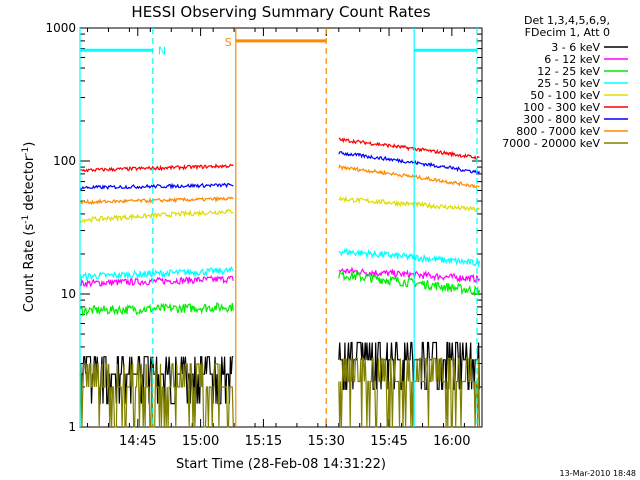 The width and height of the screenshot is (640, 480). What do you see at coordinates (575, 47) in the screenshot?
I see `legend-label: 3 - 6 keV` at bounding box center [575, 47].